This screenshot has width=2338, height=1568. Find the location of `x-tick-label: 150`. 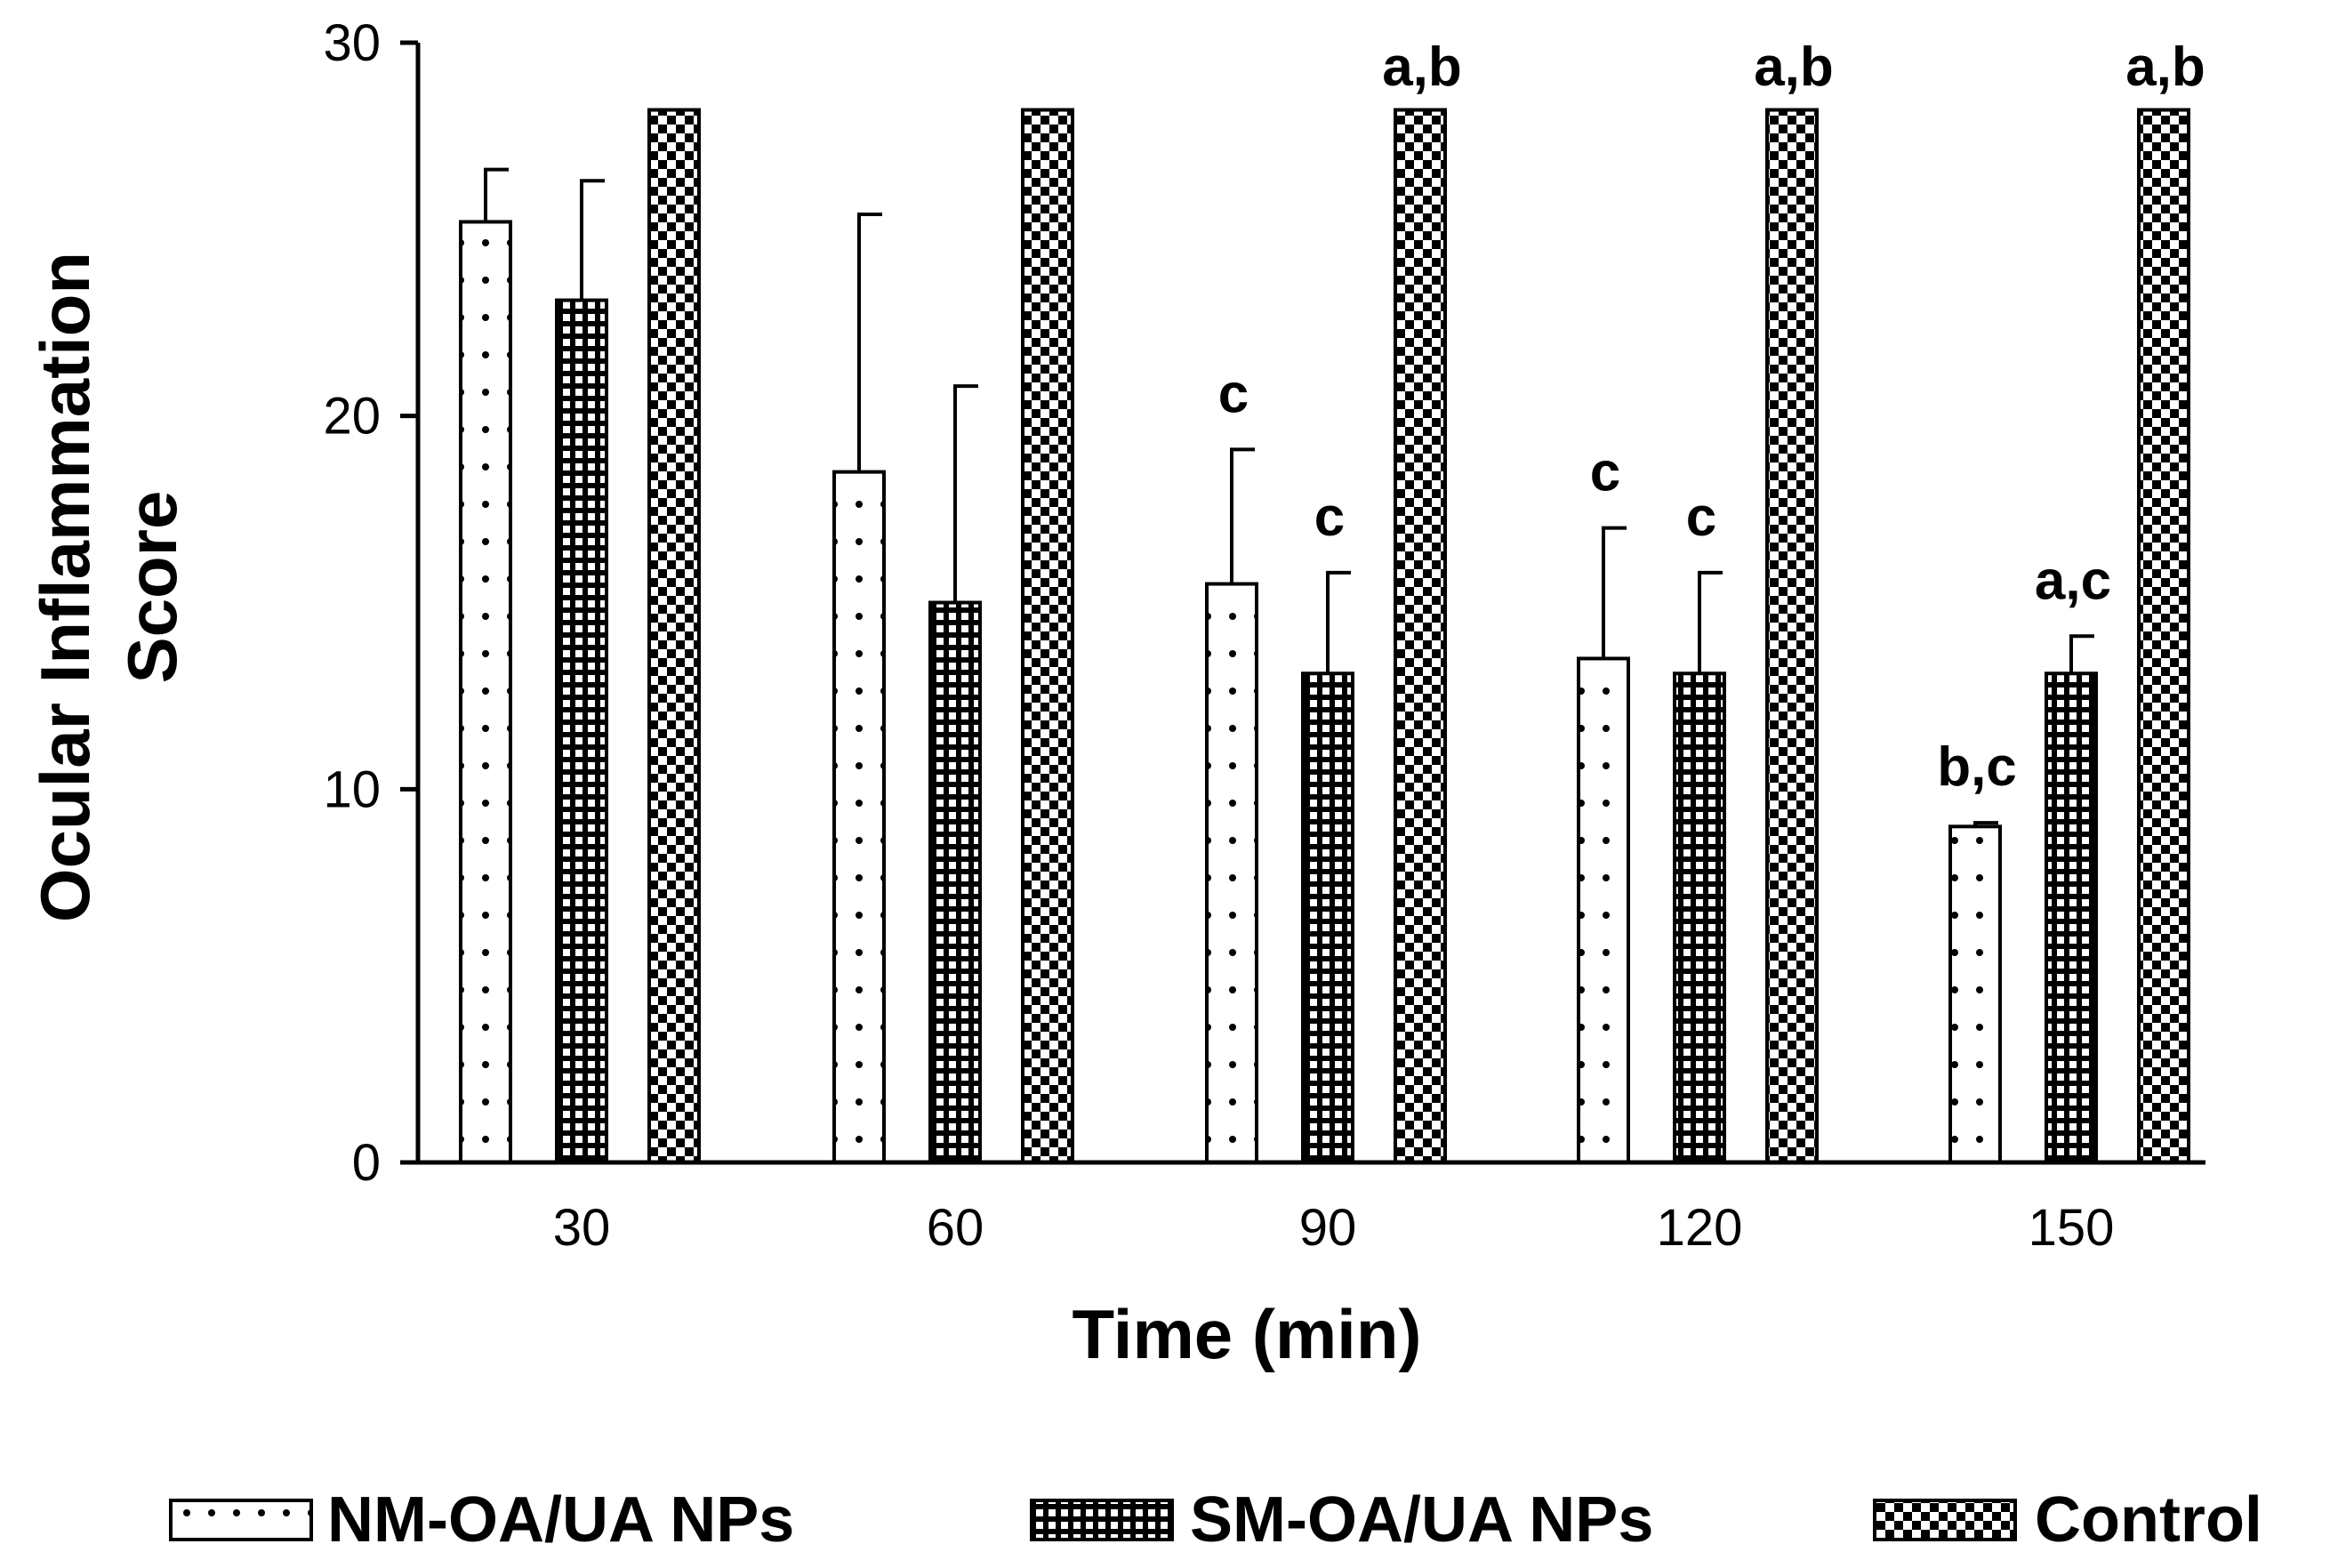

x-tick-label: 150 is located at coordinates (2072, 1228).